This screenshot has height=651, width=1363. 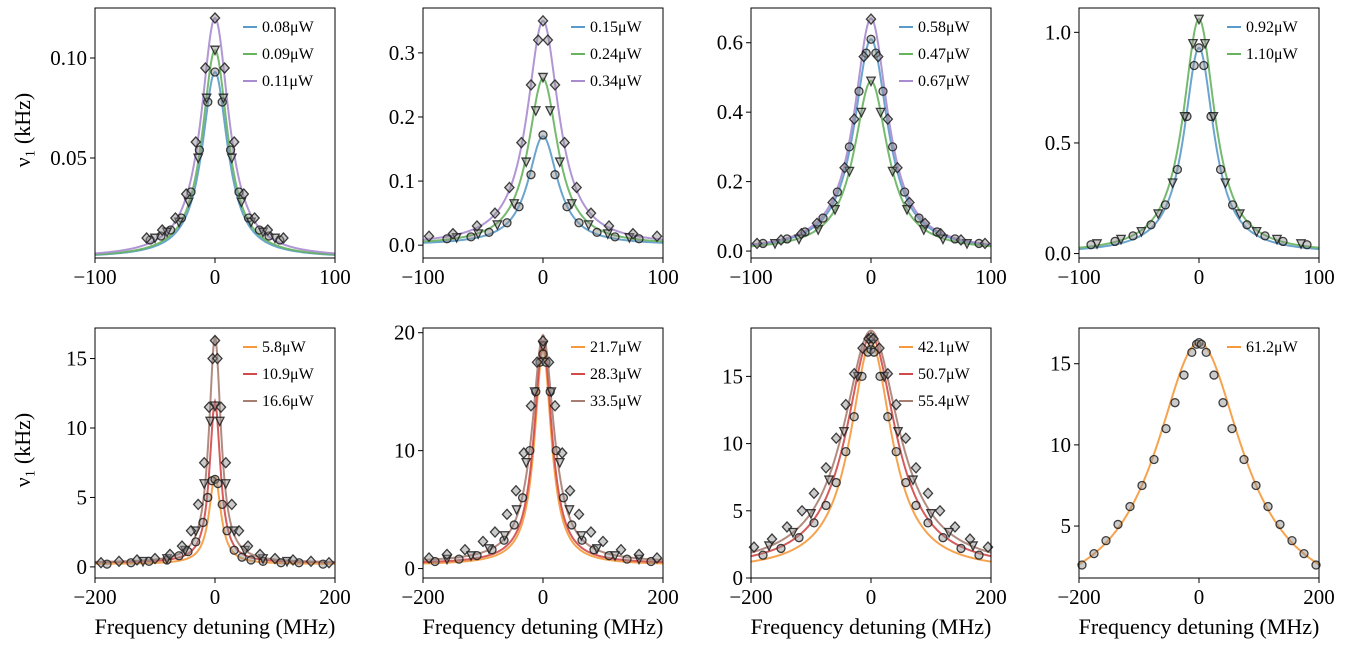 I want to click on legend-label: 0.47μW, so click(x=944, y=54).